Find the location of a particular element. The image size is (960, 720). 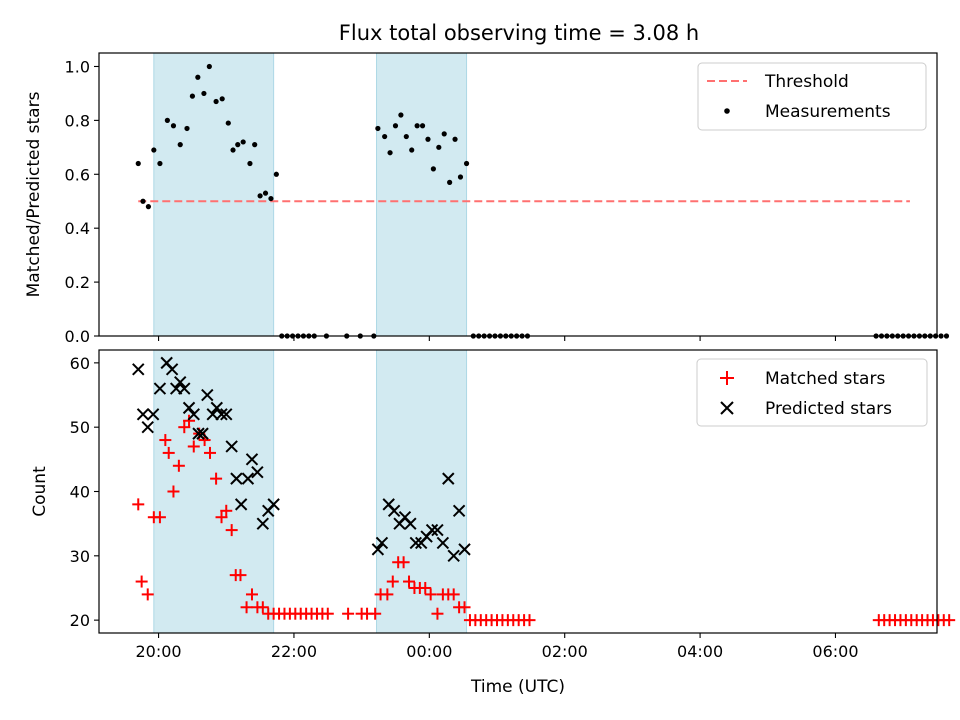

top-legend: Threshold Measurements is located at coordinates (812, 96).